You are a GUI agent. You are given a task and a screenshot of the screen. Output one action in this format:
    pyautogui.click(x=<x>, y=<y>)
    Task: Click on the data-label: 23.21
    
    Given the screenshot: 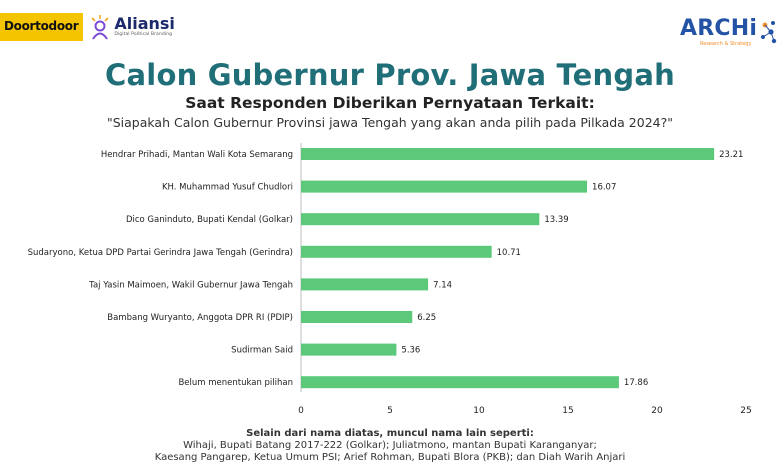 What is the action you would take?
    pyautogui.click(x=731, y=155)
    